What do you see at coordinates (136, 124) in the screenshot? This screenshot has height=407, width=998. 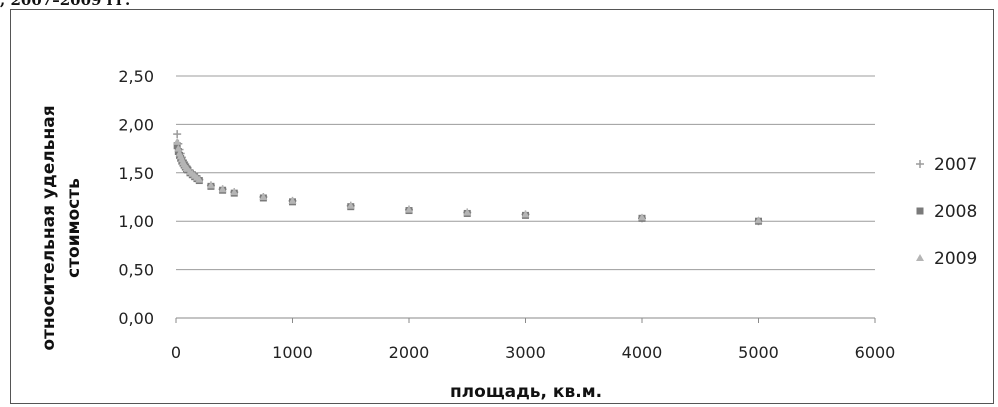 I see `y-tick-label: 2,00` at bounding box center [136, 124].